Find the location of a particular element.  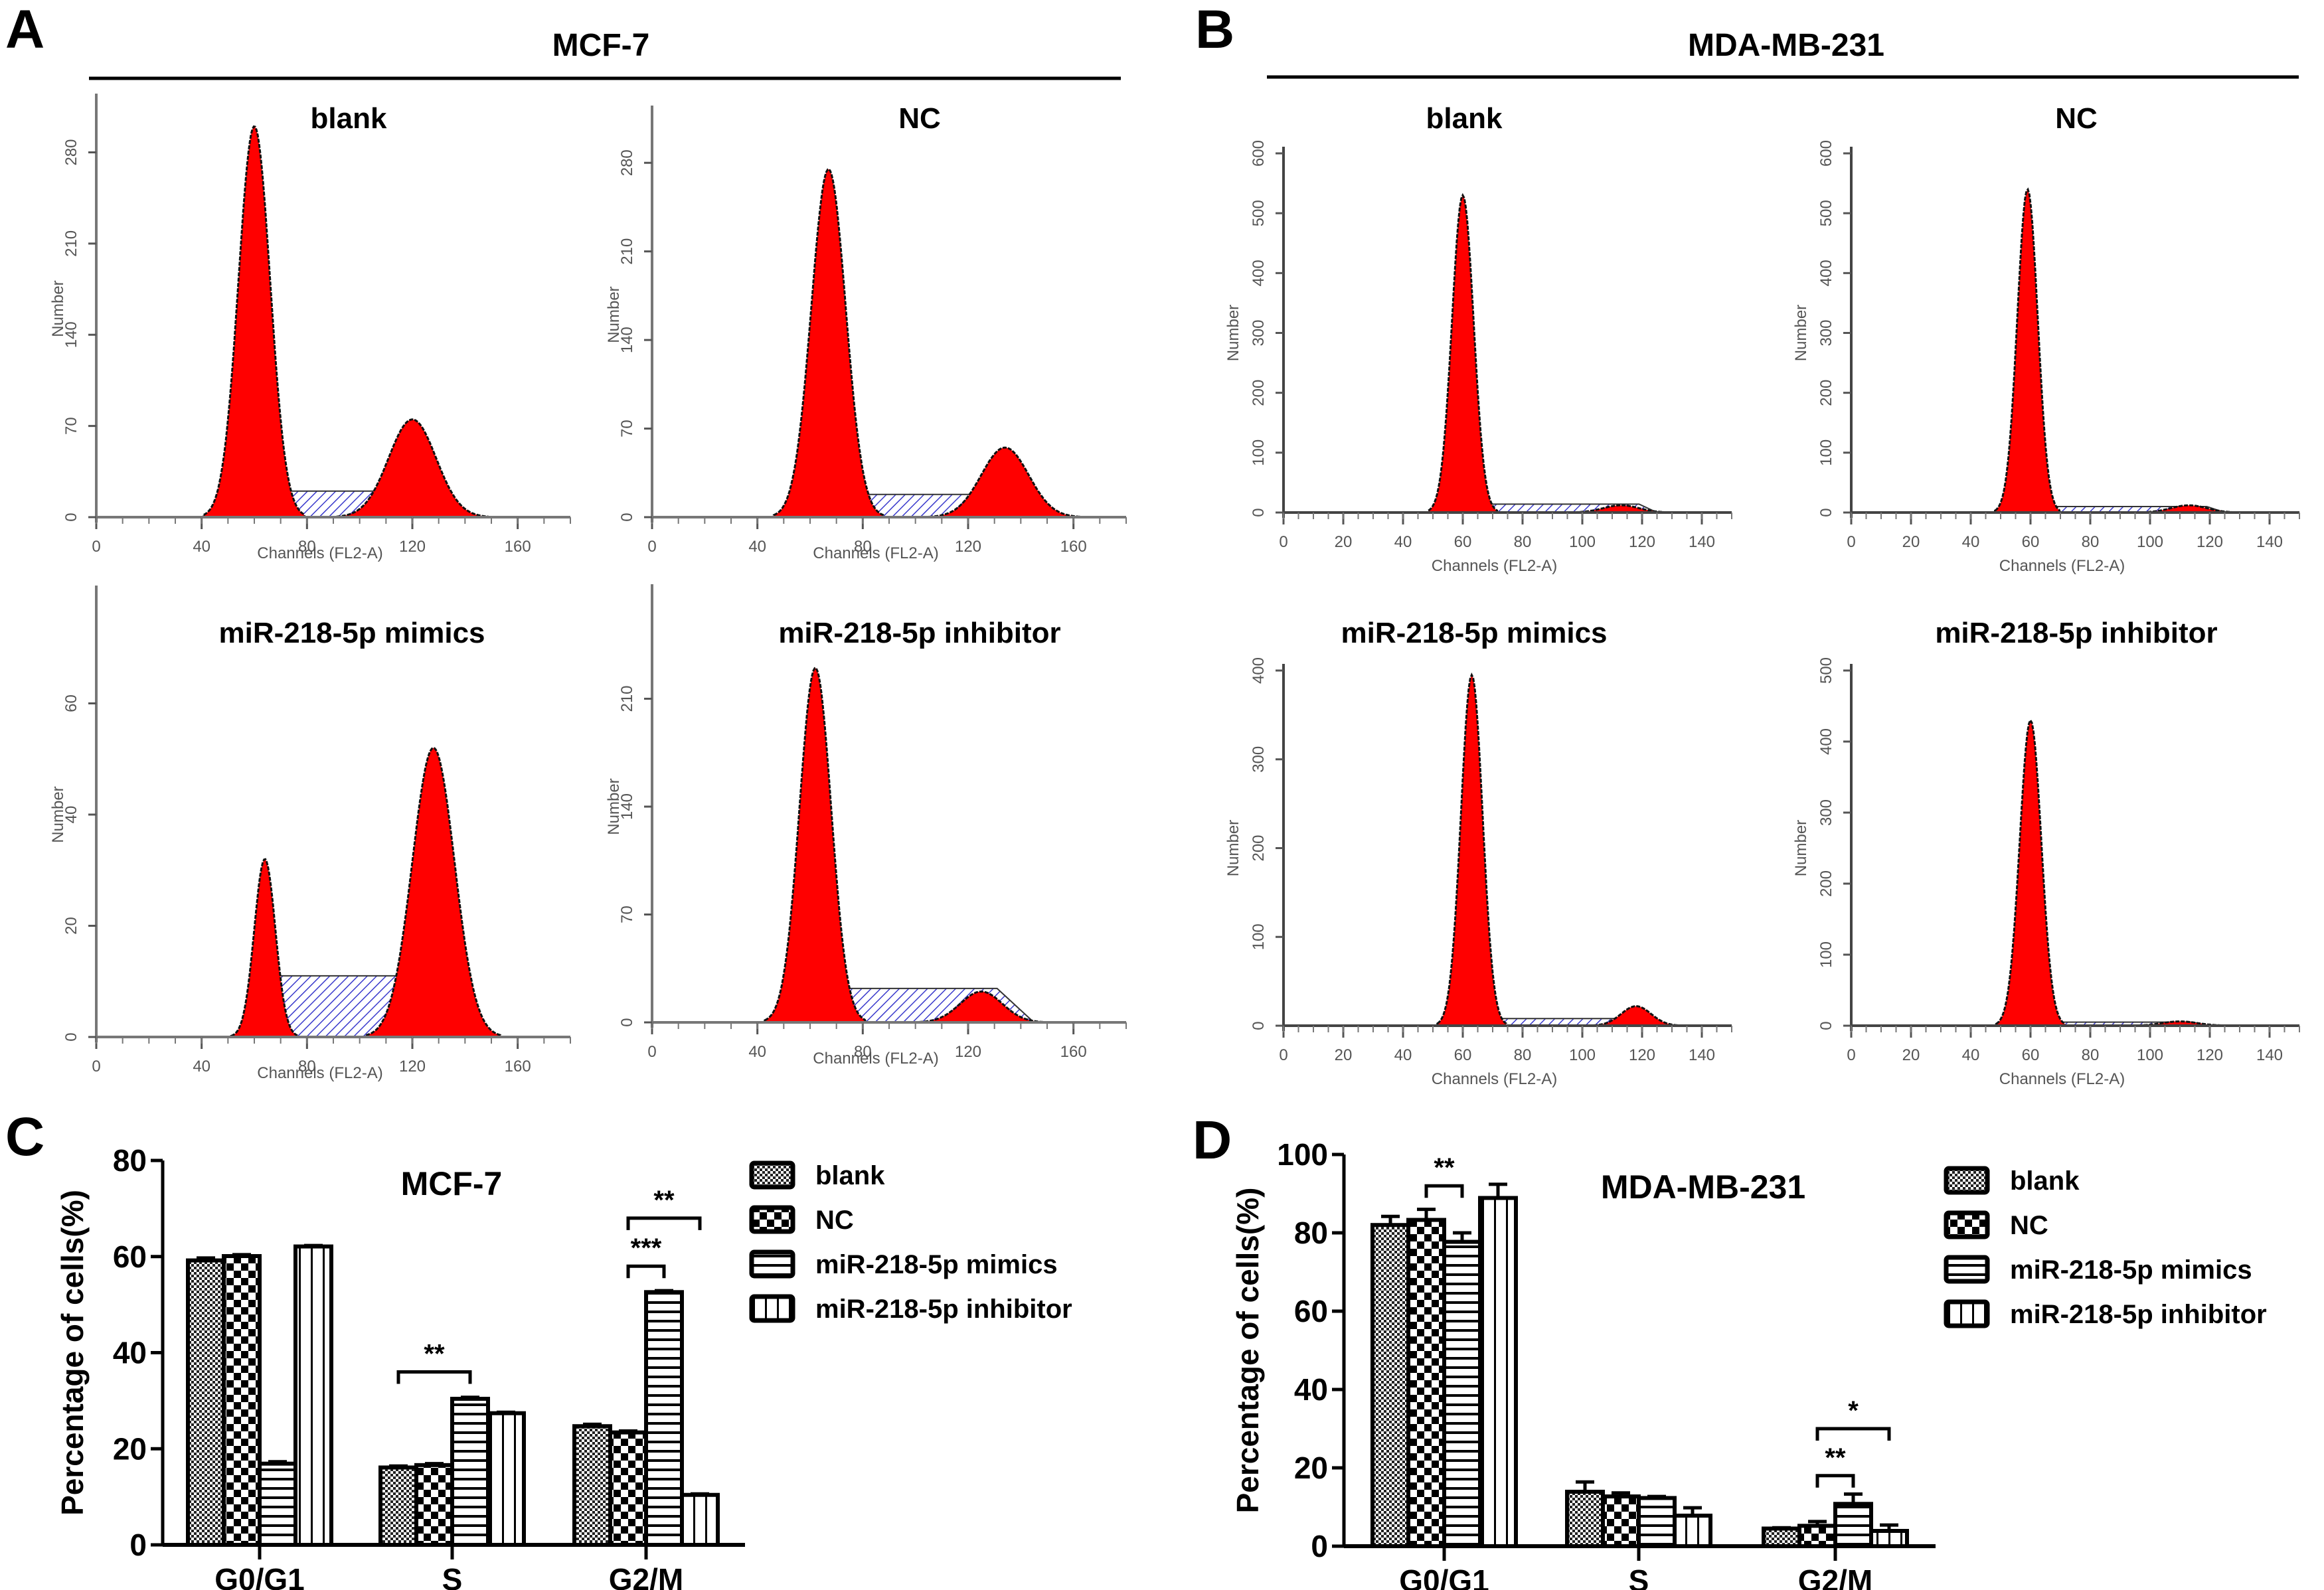

x-axis-label: Channels (FL2-A) is located at coordinates (875, 553).